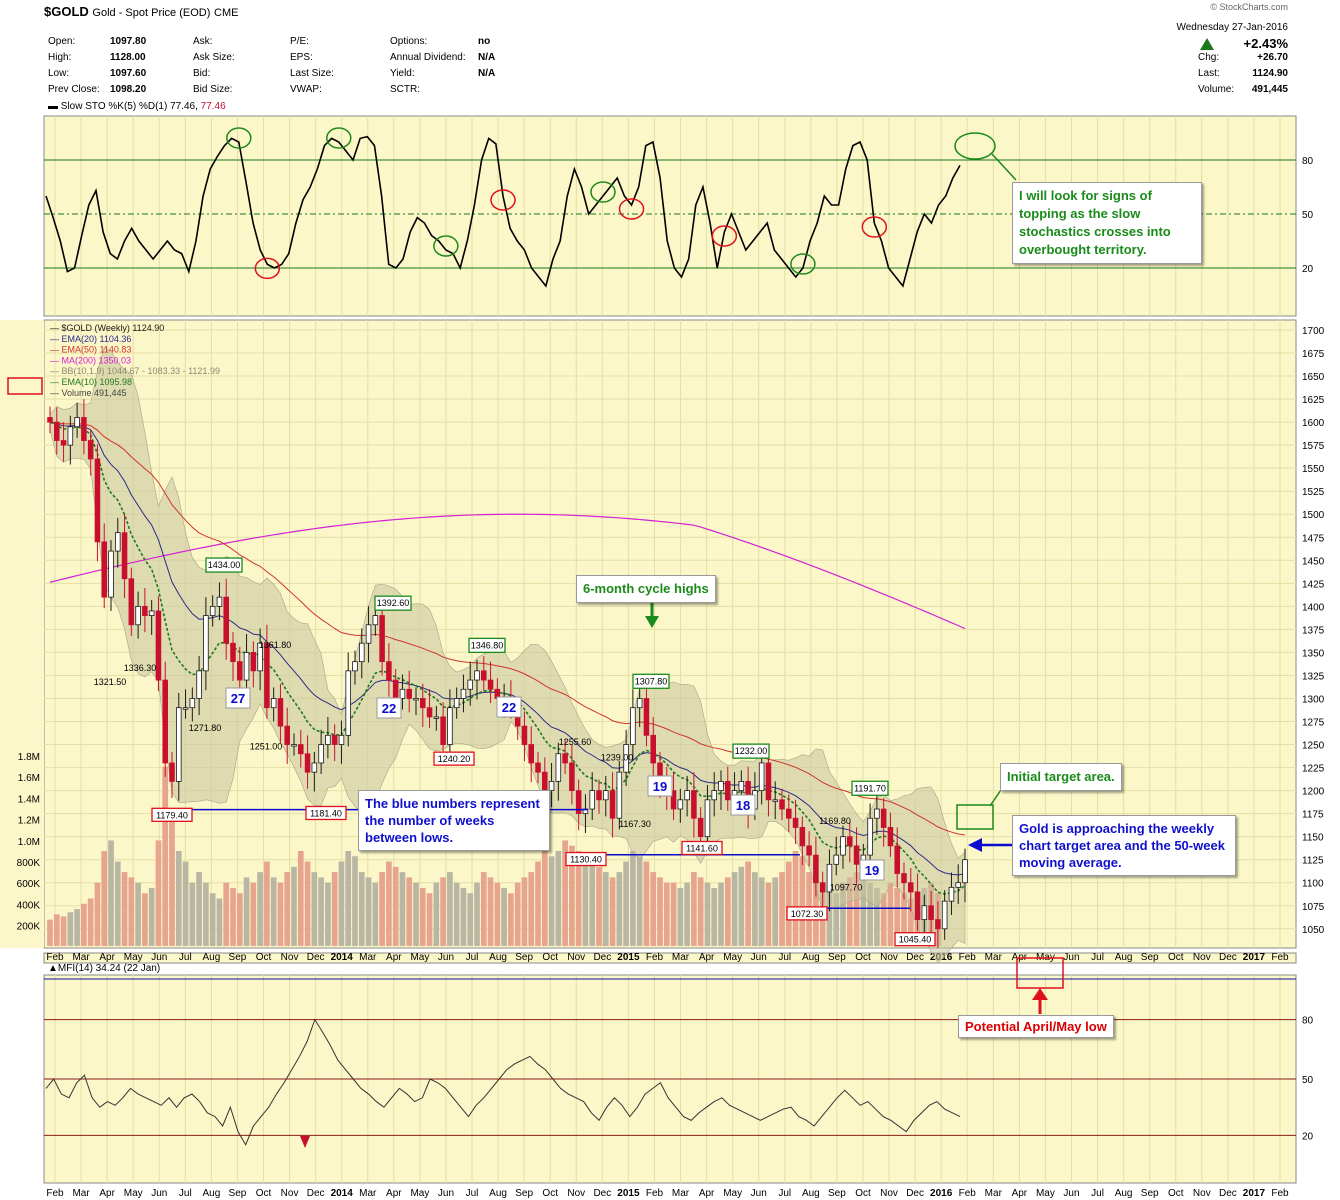 Image resolution: width=1340 pixels, height=1200 pixels. What do you see at coordinates (1313, 630) in the screenshot?
I see `price-y-tick: 1375` at bounding box center [1313, 630].